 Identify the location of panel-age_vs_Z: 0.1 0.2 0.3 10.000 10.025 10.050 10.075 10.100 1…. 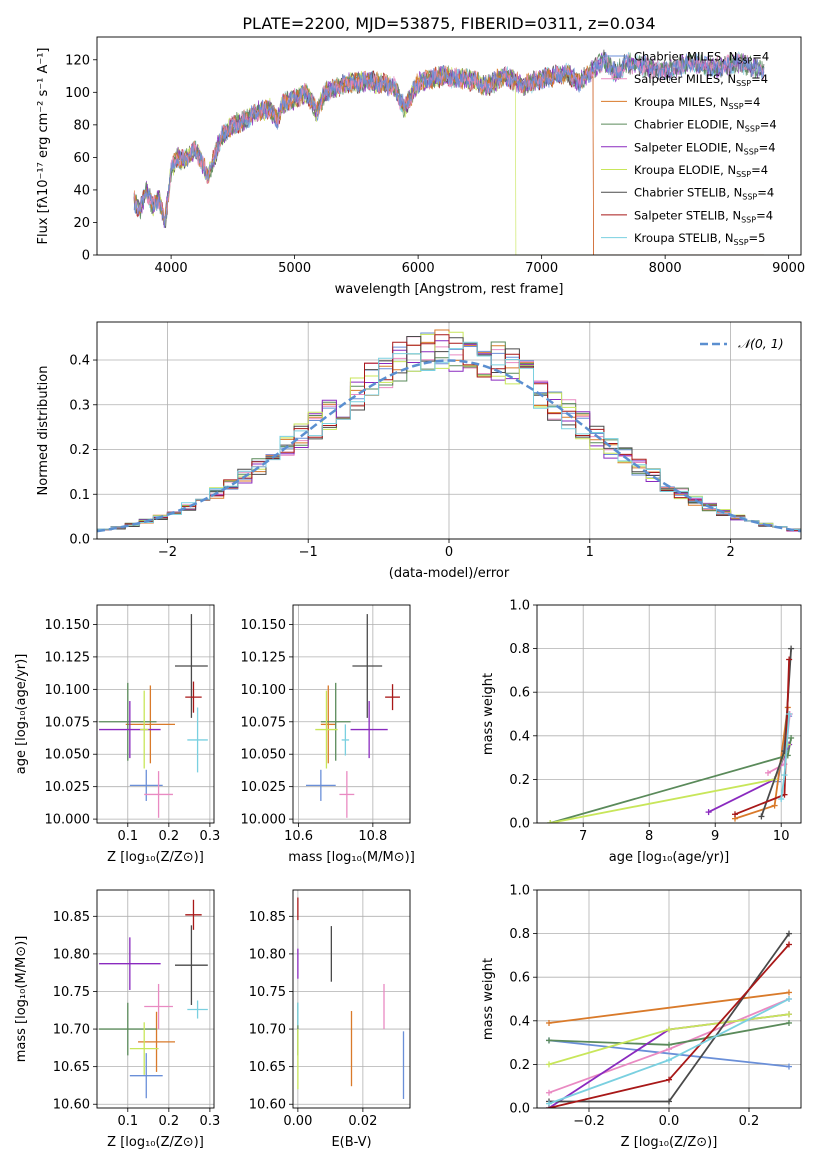
(117, 734).